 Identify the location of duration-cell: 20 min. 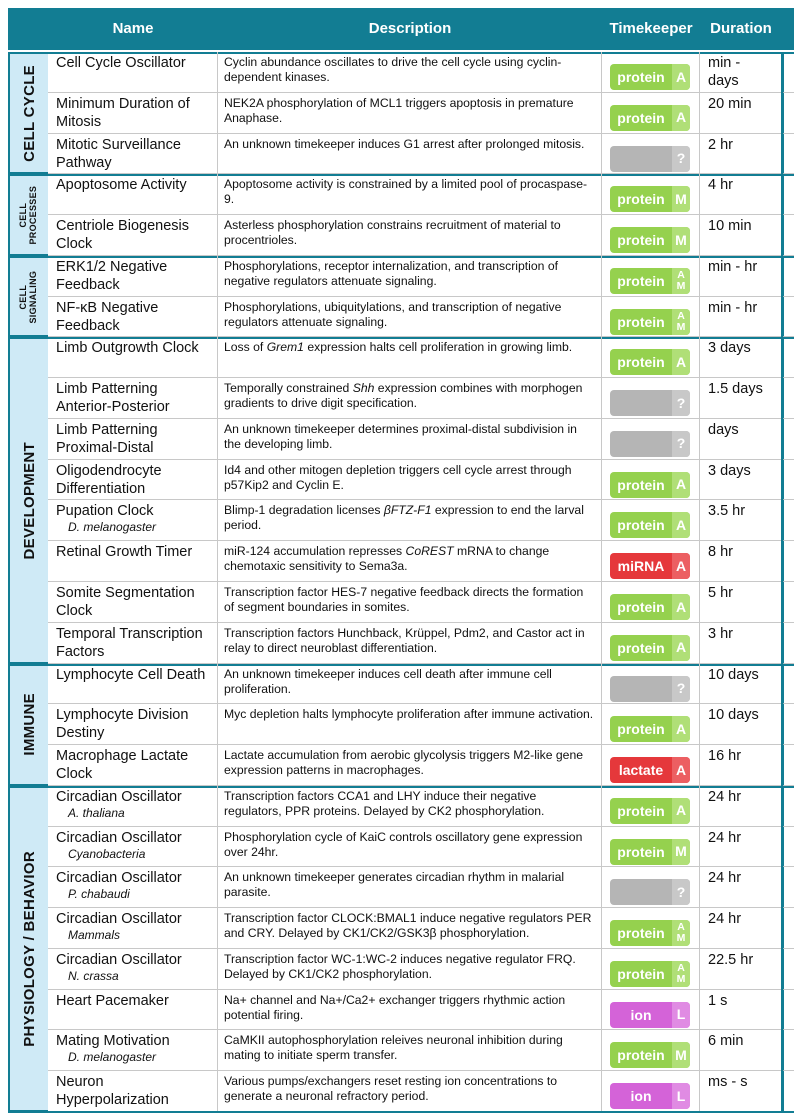
(741, 113).